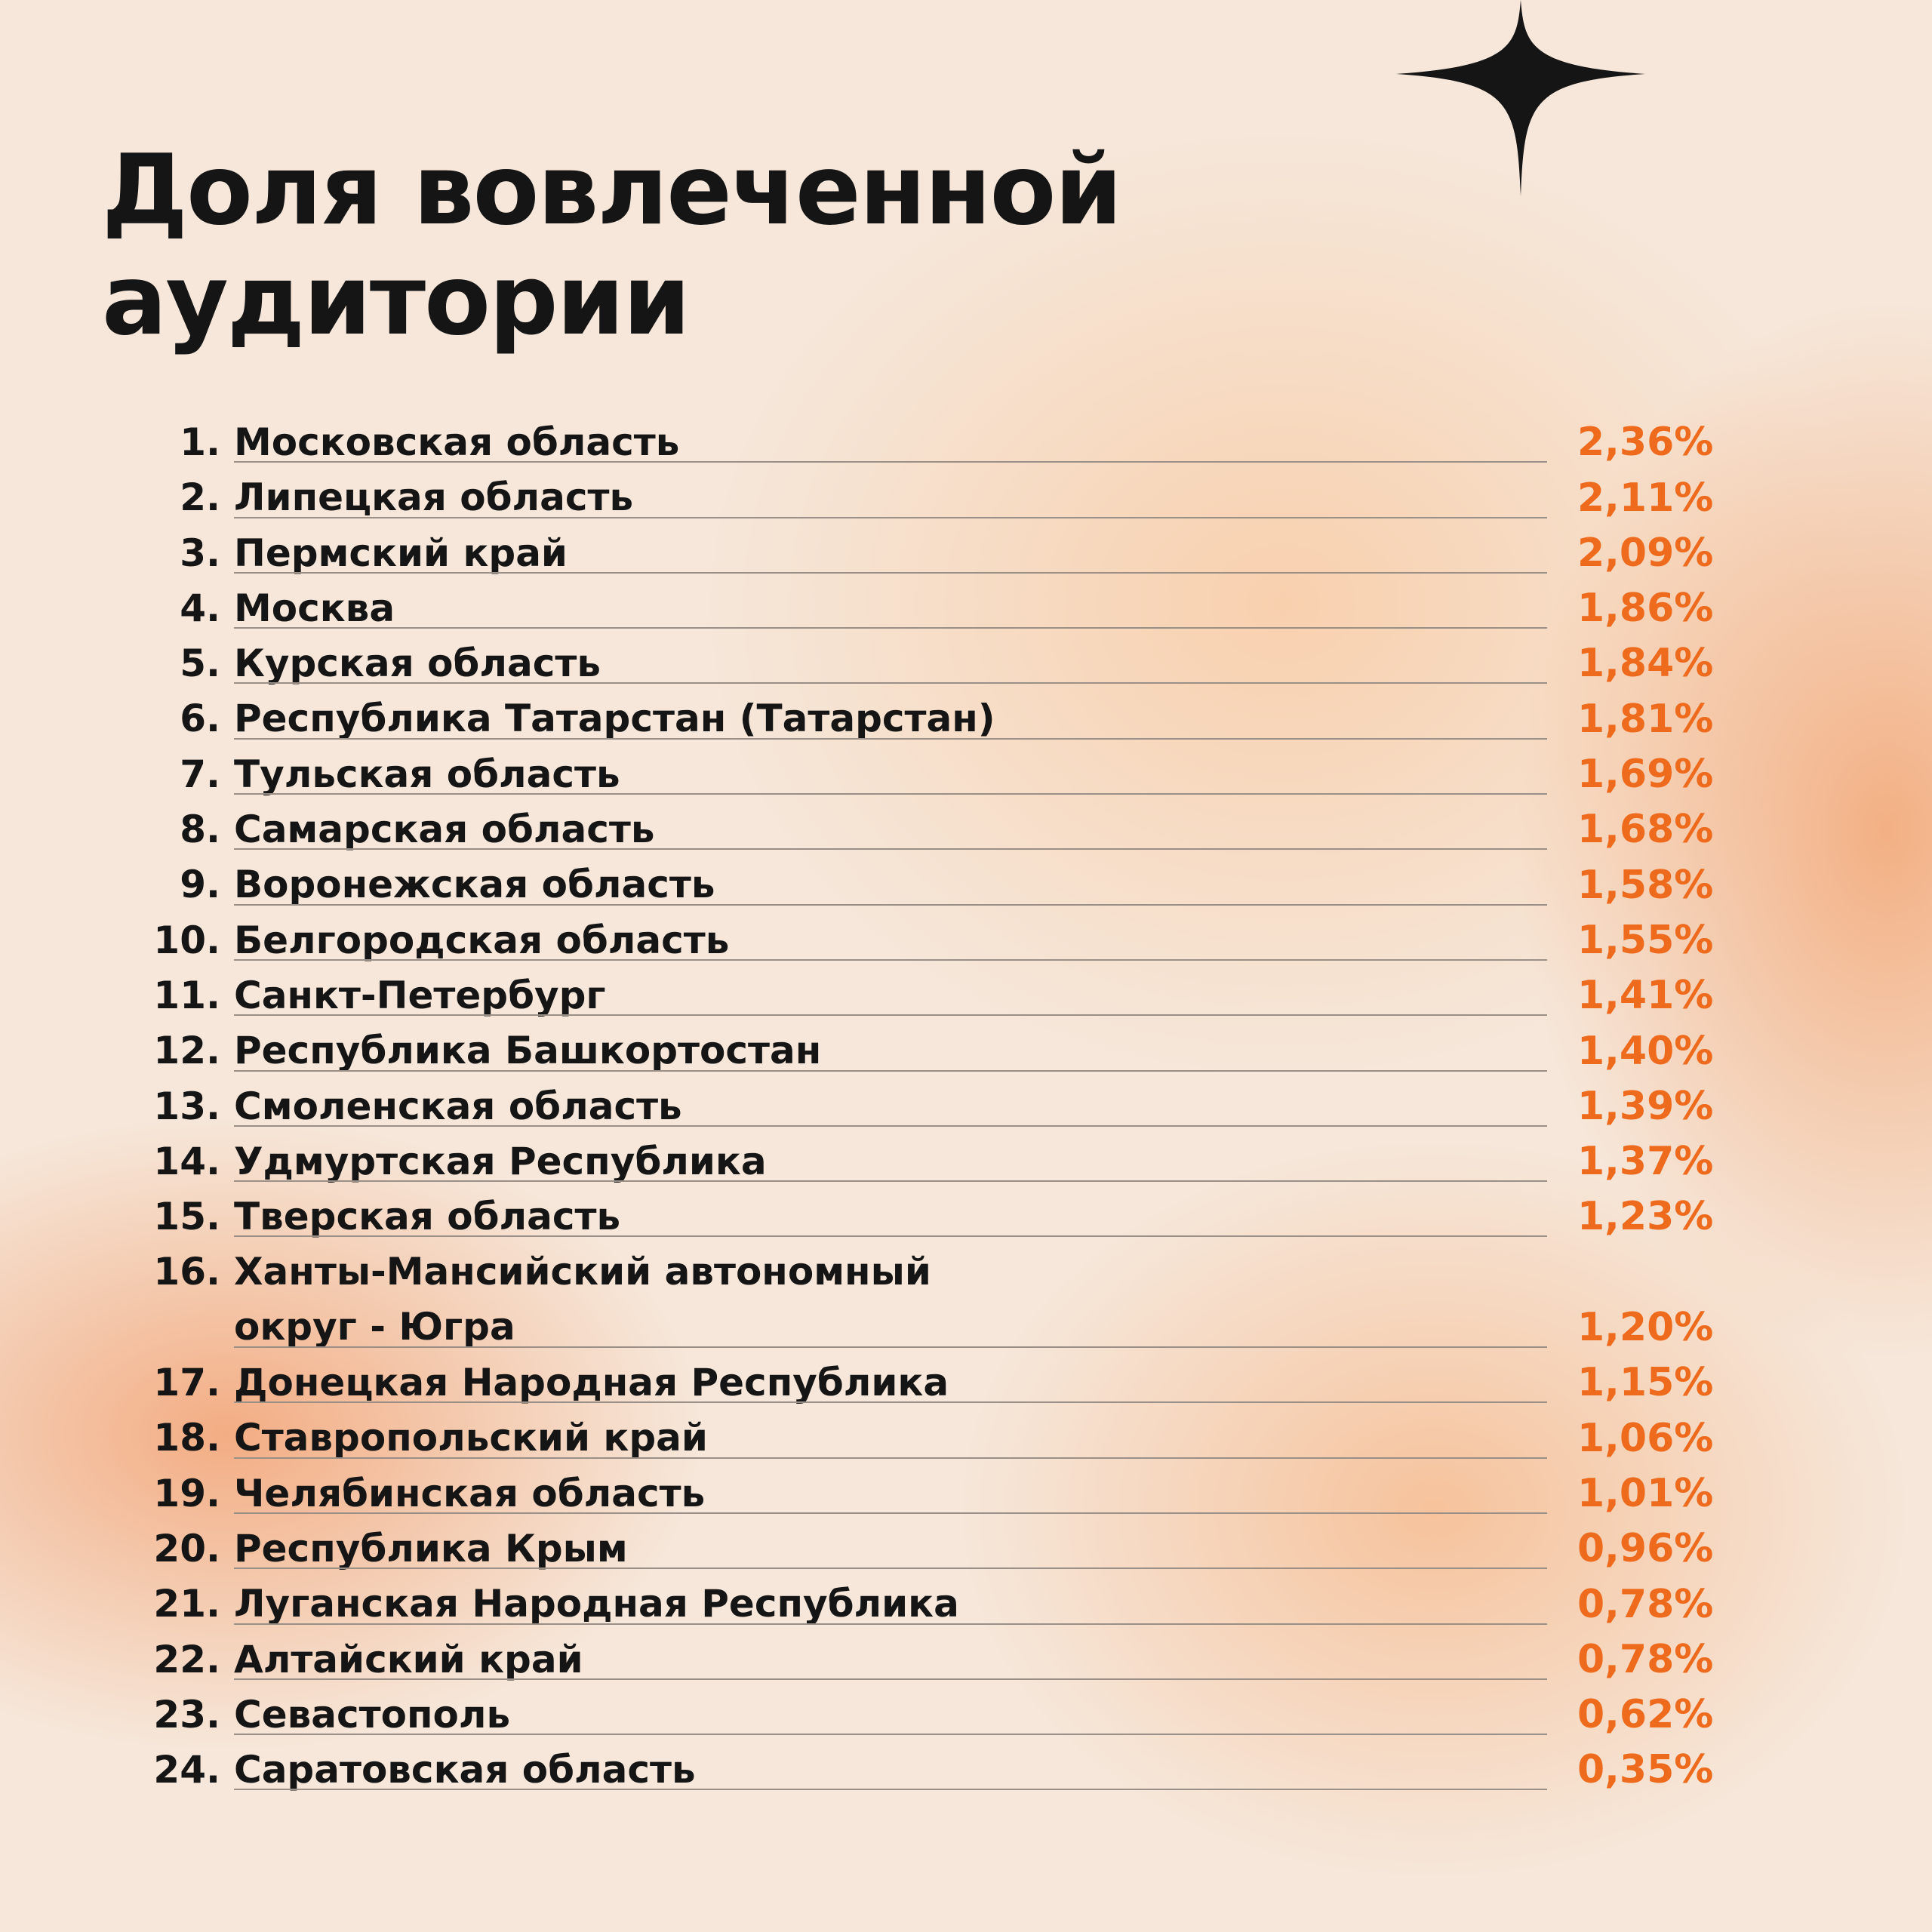  I want to click on item-name-line: Липецкая область, so click(434, 497).